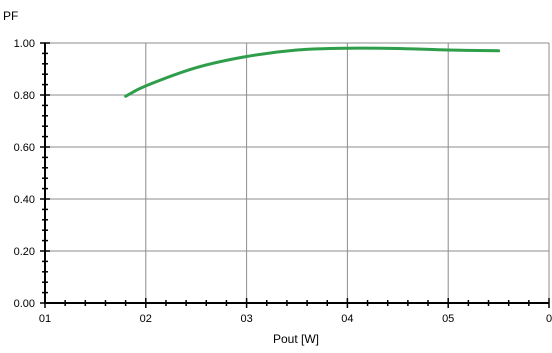  Describe the element at coordinates (45, 319) in the screenshot. I see `x-tick-label: 01` at that location.